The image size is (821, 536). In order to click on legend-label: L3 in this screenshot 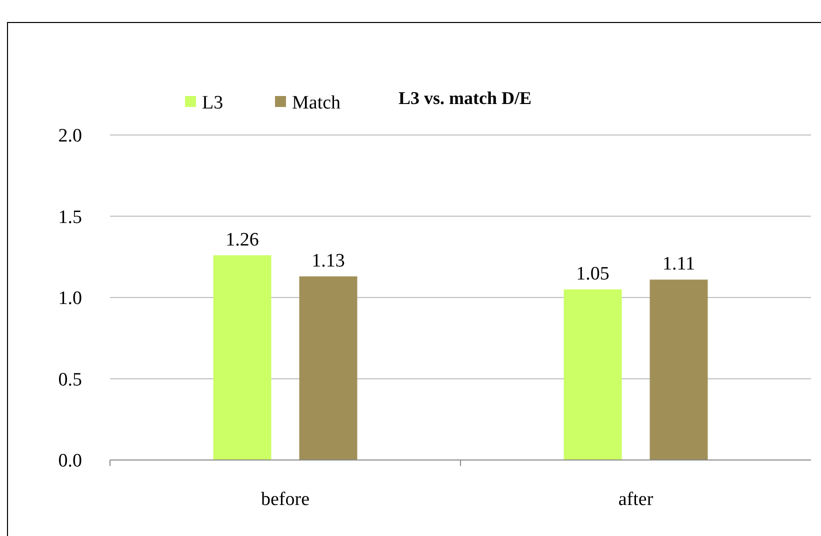, I will do `click(213, 103)`.